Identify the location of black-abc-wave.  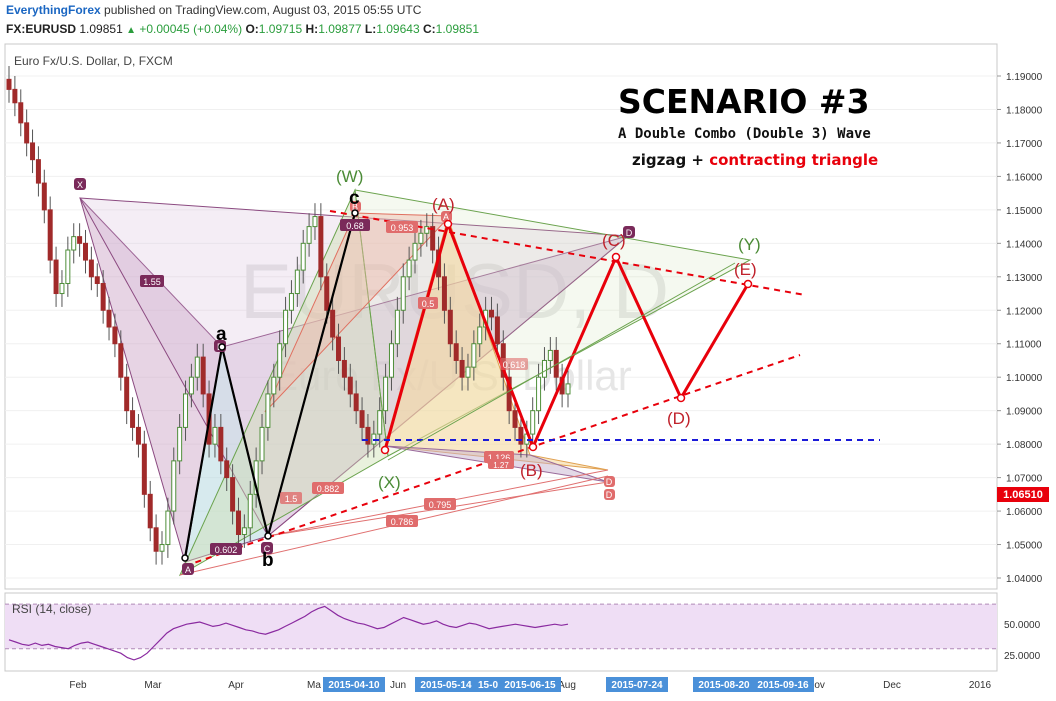
(270, 385).